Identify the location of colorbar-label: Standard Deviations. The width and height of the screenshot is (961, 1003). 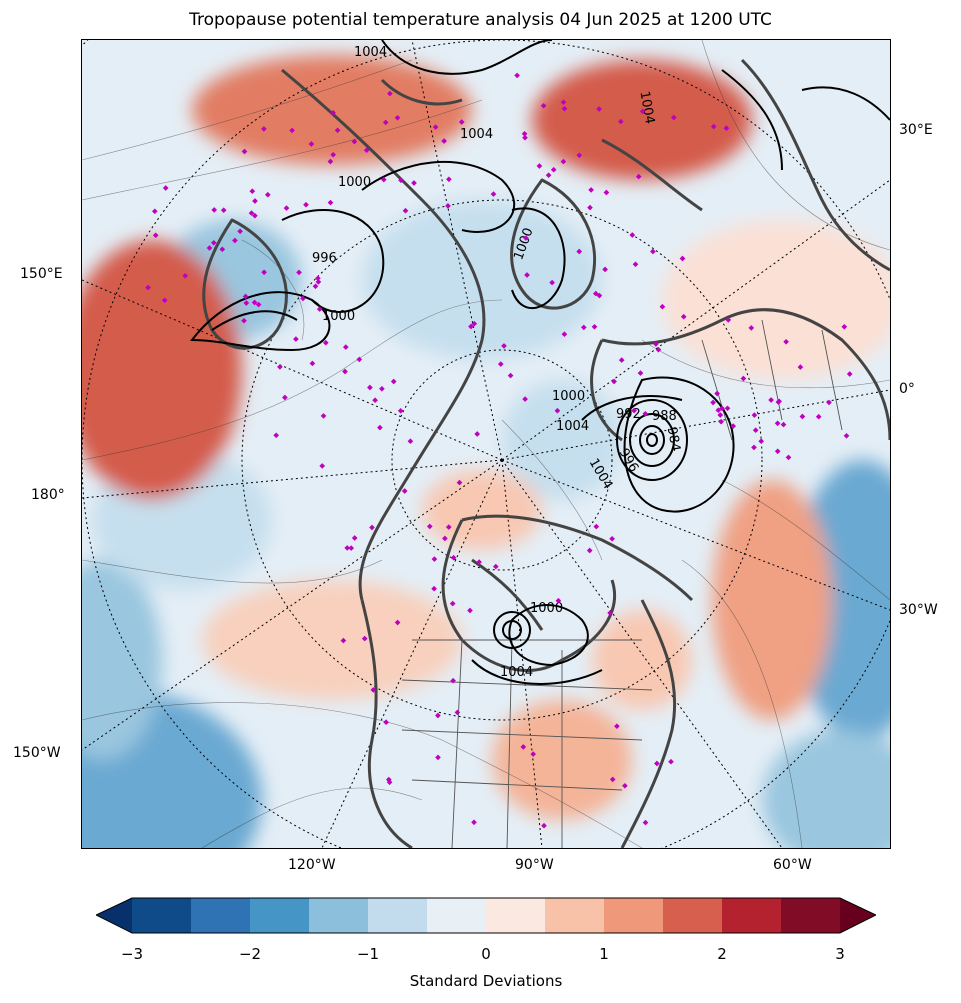
(486, 981).